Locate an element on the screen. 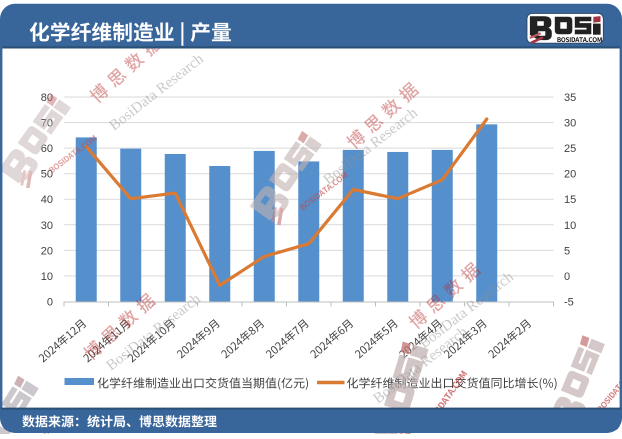 The height and width of the screenshot is (439, 622). svg-text: 15 is located at coordinates (570, 200).